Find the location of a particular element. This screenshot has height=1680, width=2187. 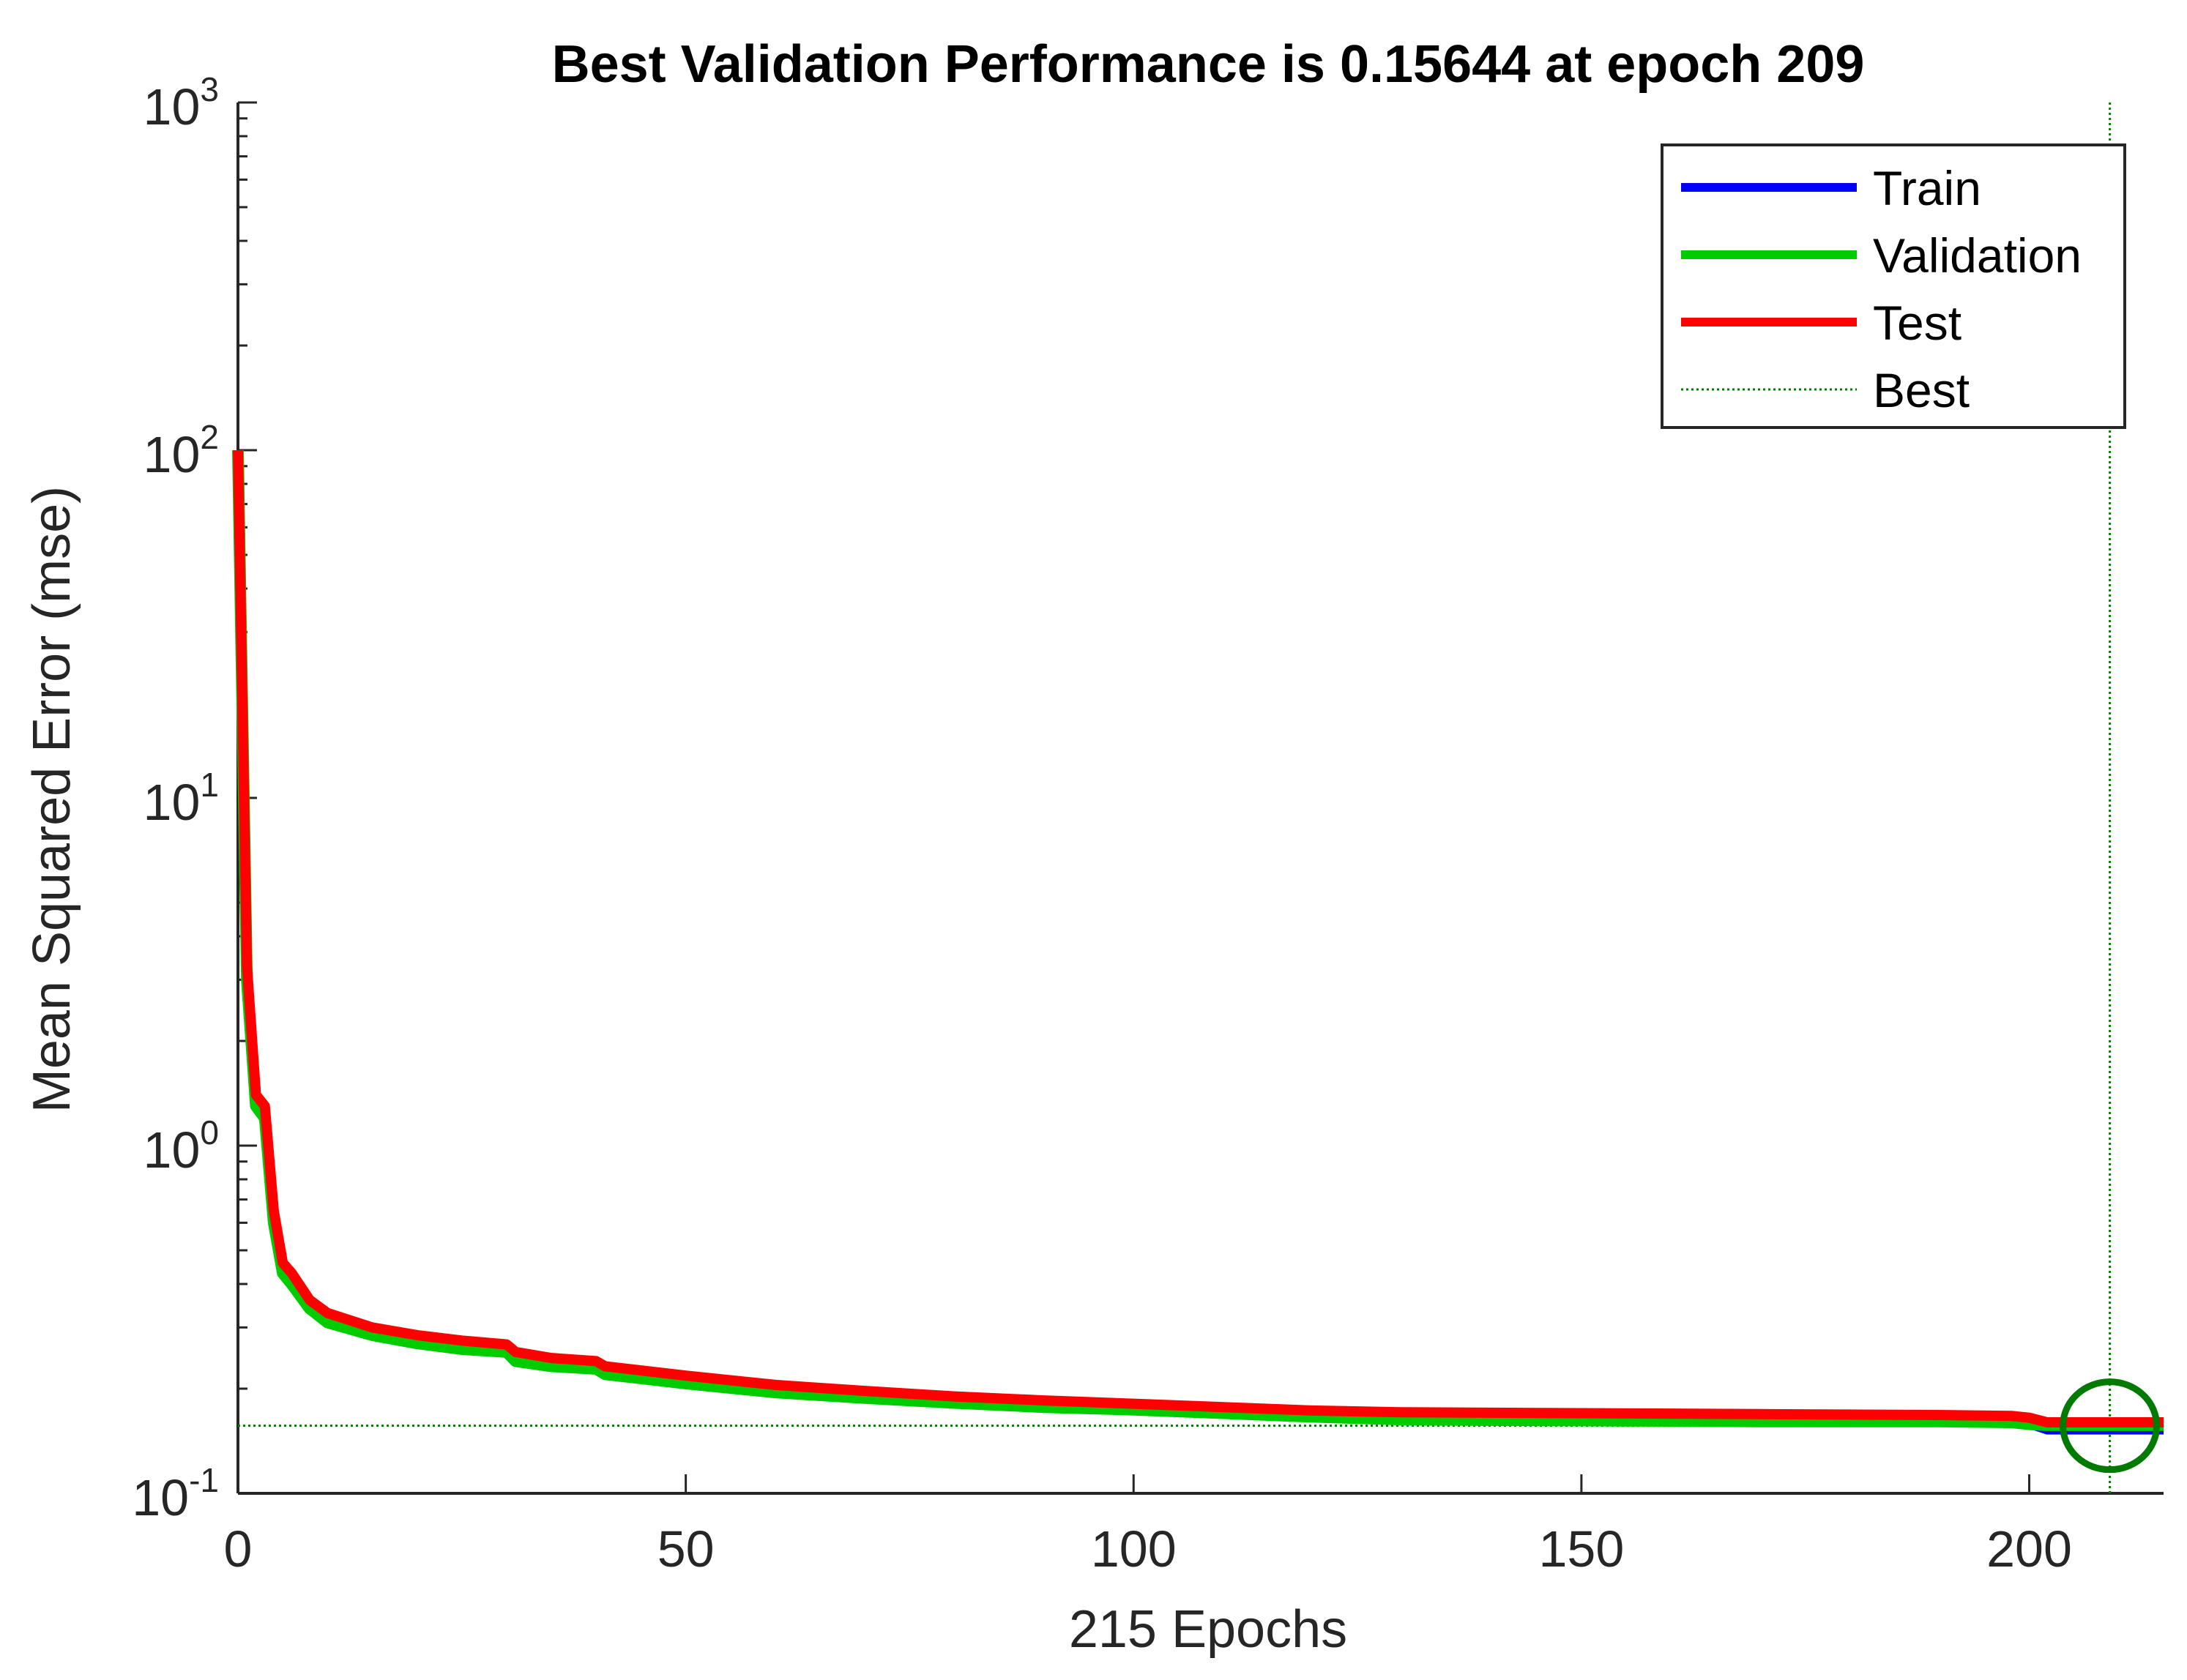

legend: Train Validation Test Best is located at coordinates (1893, 286).